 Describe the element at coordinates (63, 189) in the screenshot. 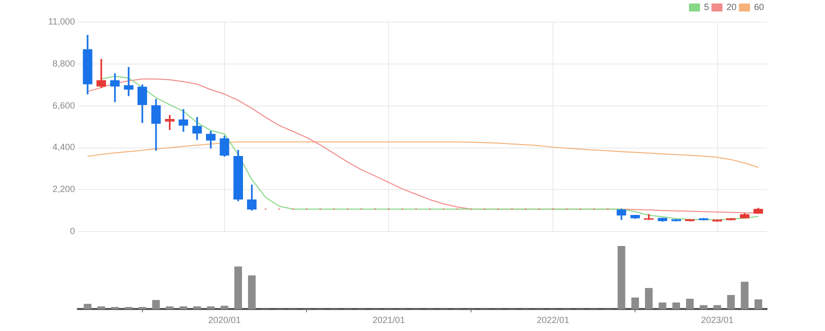

I see `y-tick-label: 2,200` at that location.